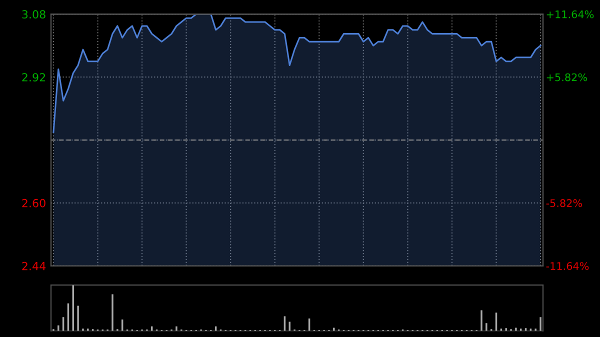 This screenshot has height=337, width=600. Describe the element at coordinates (564, 203) in the screenshot. I see `y2-tick-label: -5.82%` at that location.